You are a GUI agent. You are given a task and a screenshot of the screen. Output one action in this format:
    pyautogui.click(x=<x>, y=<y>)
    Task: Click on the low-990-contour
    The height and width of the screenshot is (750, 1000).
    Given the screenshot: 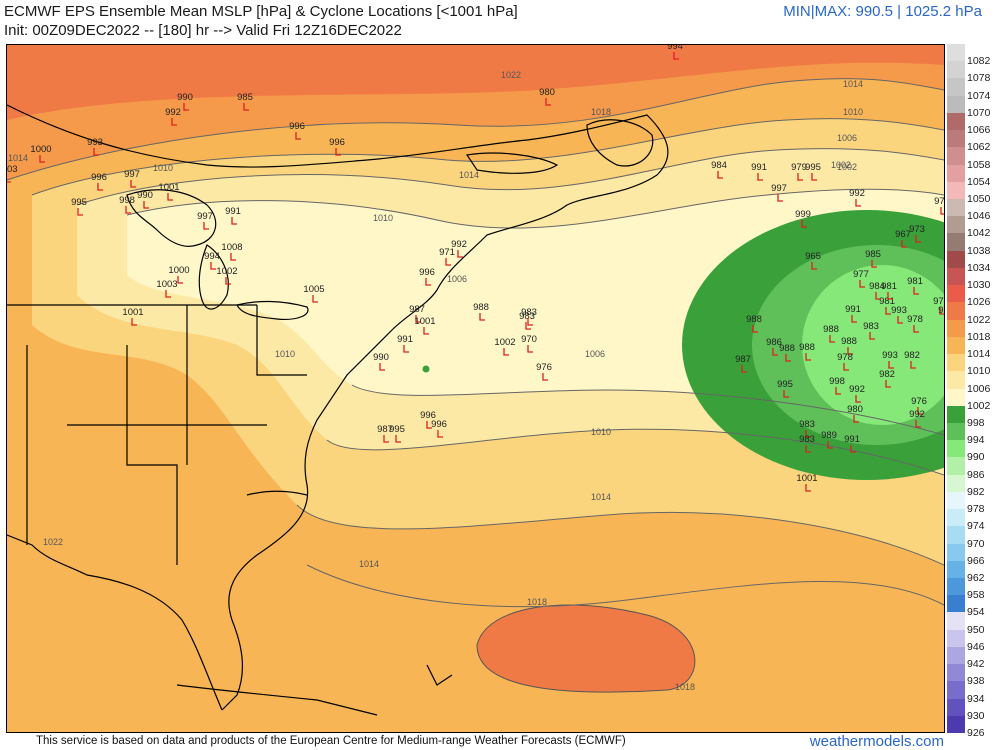 What is the action you would take?
    pyautogui.click(x=873, y=345)
    